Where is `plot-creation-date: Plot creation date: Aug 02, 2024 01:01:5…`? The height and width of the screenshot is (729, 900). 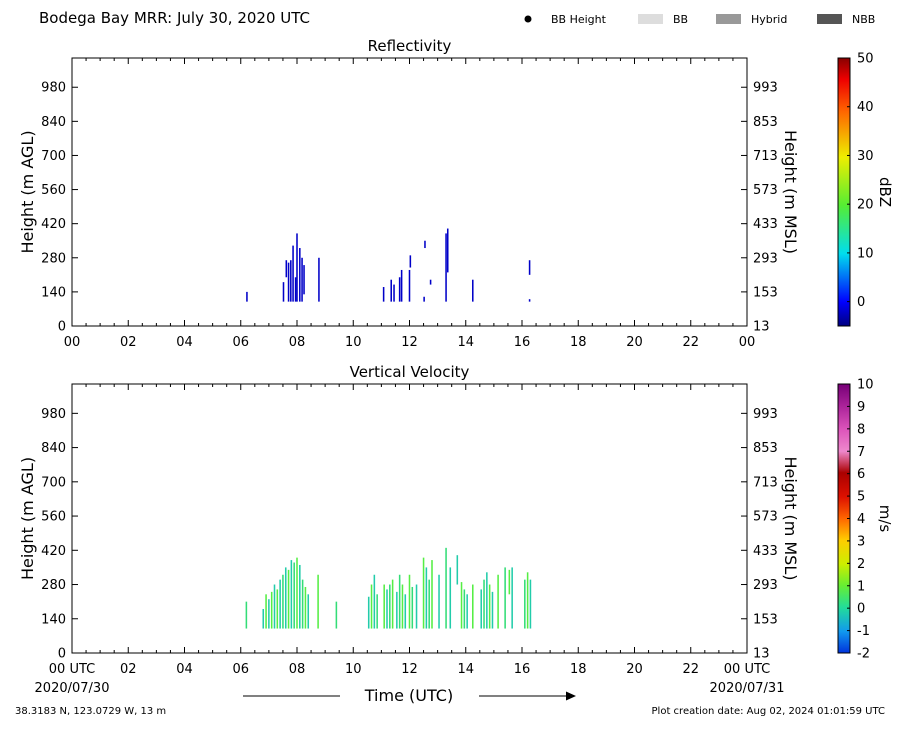 plot-creation-date: Plot creation date: Aug 02, 2024 01:01:5… is located at coordinates (768, 711).